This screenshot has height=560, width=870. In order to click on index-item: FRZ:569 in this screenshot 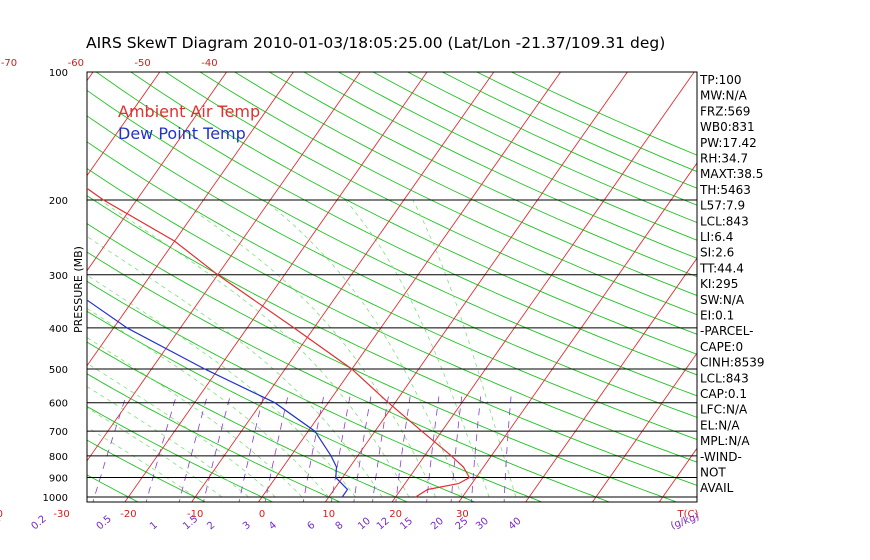, I will do `click(725, 111)`.